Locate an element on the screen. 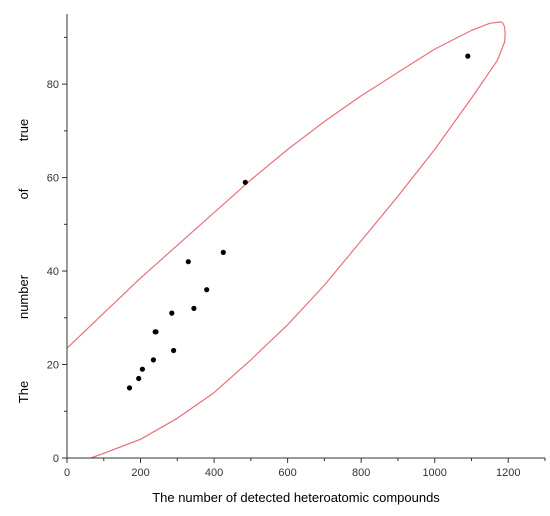  y-tick-label: 0 is located at coordinates (56, 459).